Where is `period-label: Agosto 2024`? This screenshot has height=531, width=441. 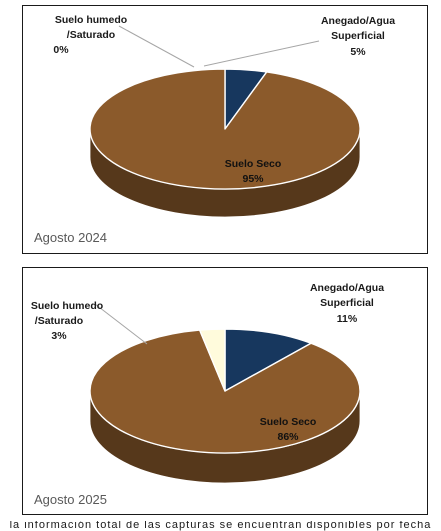 period-label: Agosto 2024 is located at coordinates (70, 237).